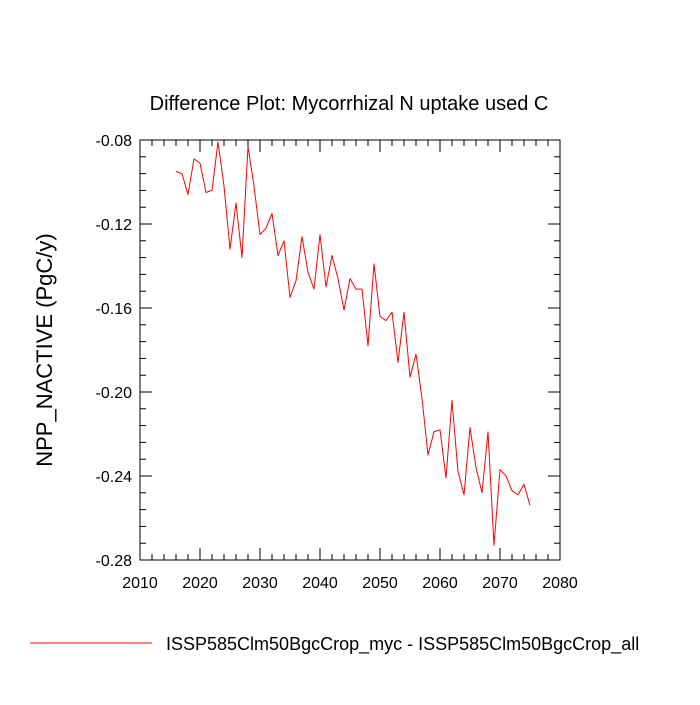 This screenshot has width=700, height=705. I want to click on x-tick-label: 2030, so click(260, 583).